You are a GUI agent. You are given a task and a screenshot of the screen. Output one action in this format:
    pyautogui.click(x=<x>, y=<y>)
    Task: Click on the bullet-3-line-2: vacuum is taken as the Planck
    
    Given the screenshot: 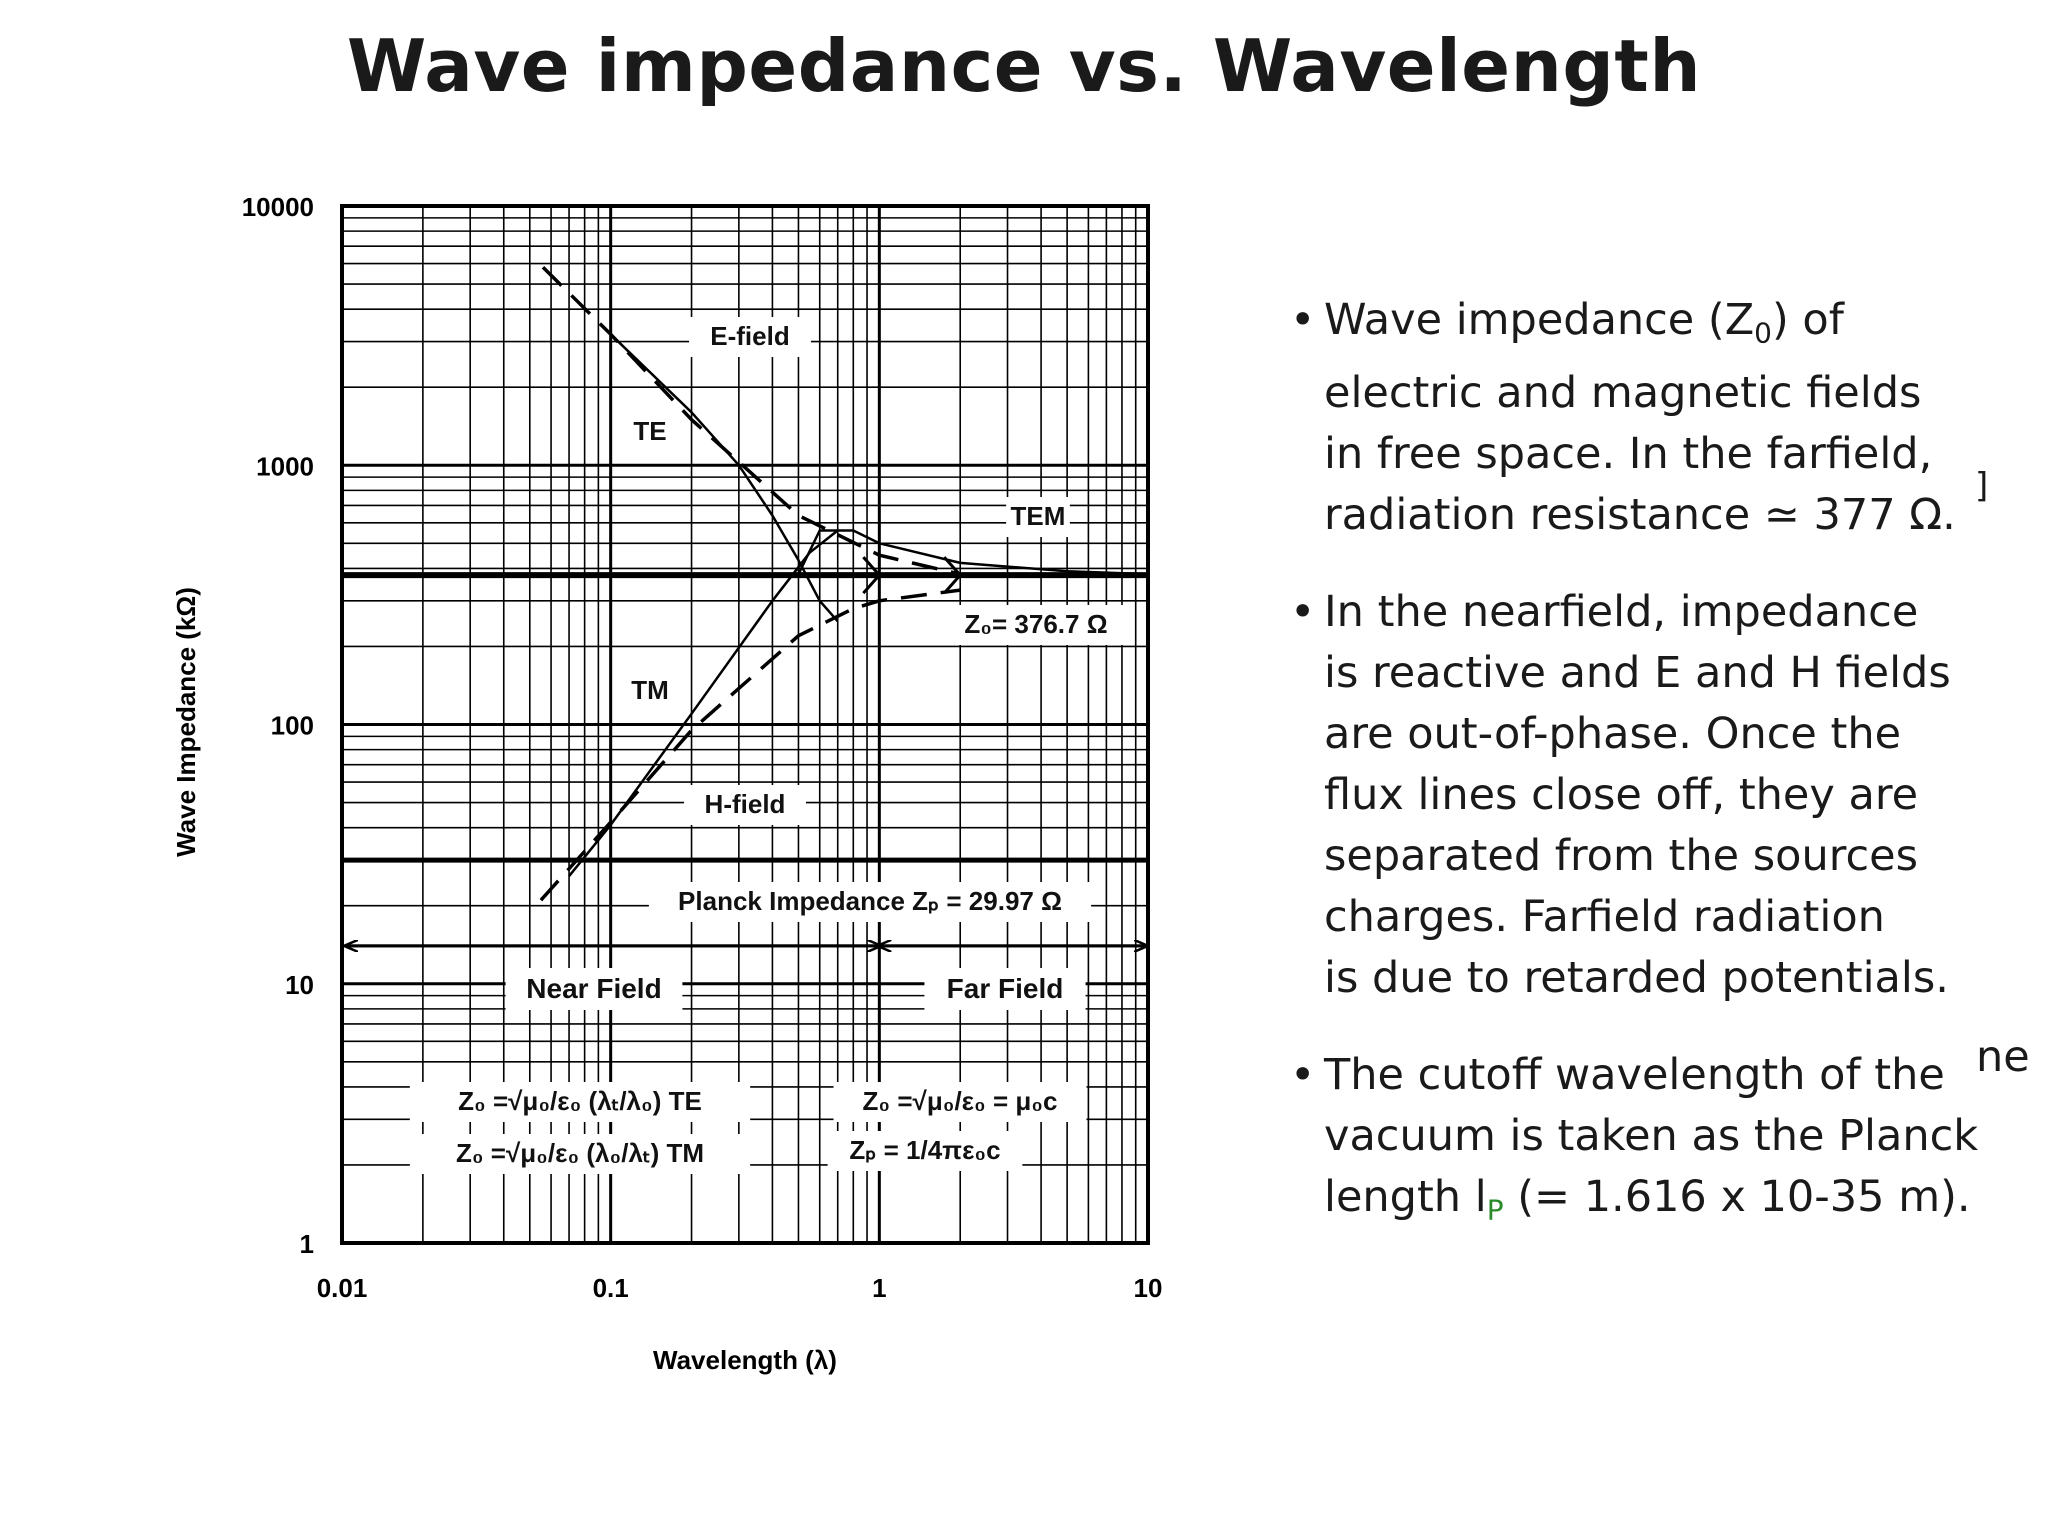 What is the action you would take?
    pyautogui.click(x=1651, y=1136)
    